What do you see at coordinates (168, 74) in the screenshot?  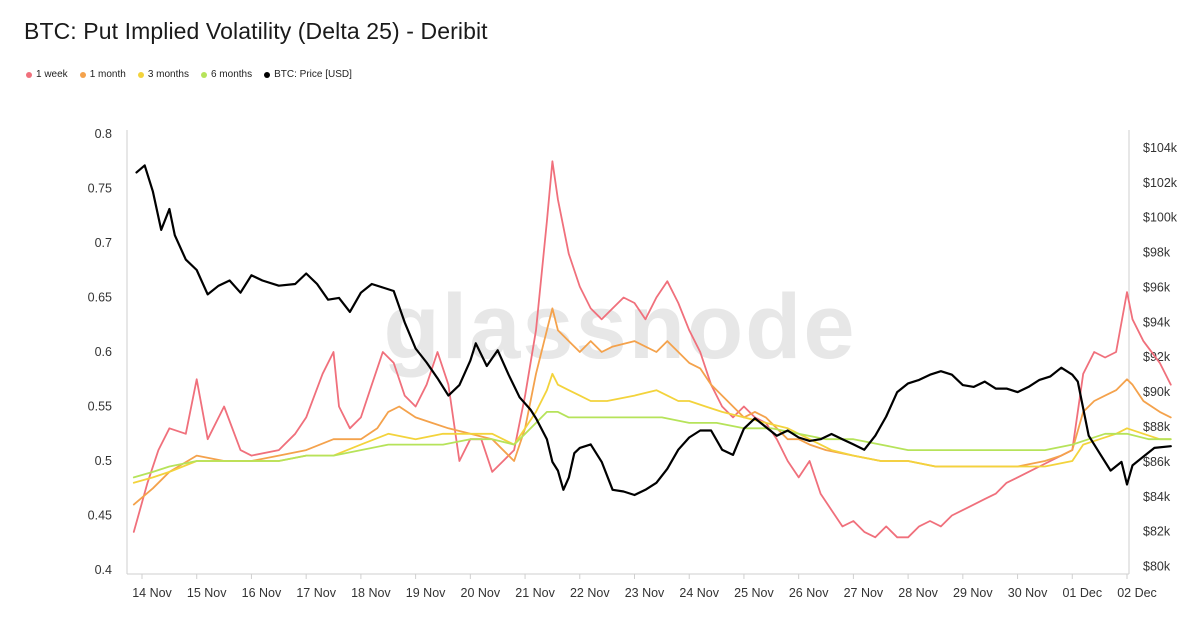 I see `legend-label: 3 months` at bounding box center [168, 74].